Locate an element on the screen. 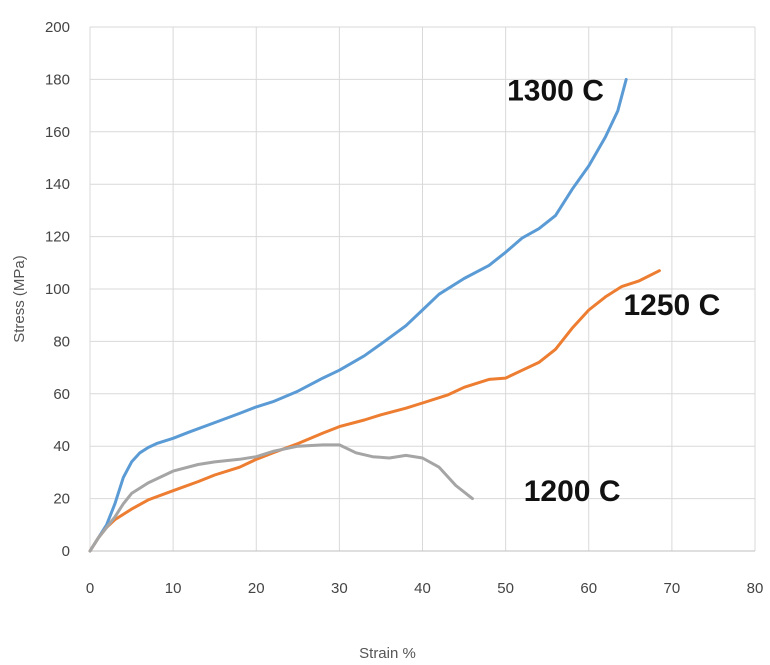 Image resolution: width=770 pixels, height=665 pixels. x-tick-label: 10 is located at coordinates (173, 588).